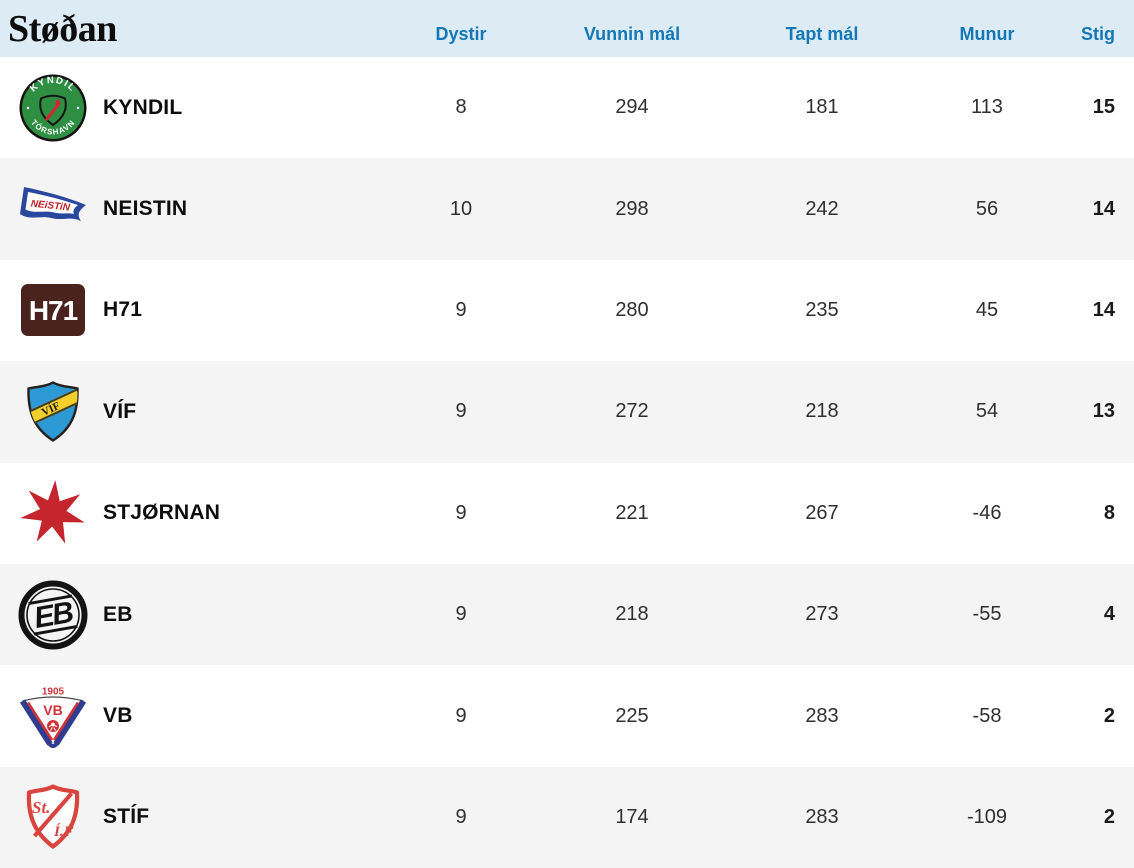 The width and height of the screenshot is (1134, 868). Describe the element at coordinates (632, 816) in the screenshot. I see `cell-vunnin-mal: 174` at that location.